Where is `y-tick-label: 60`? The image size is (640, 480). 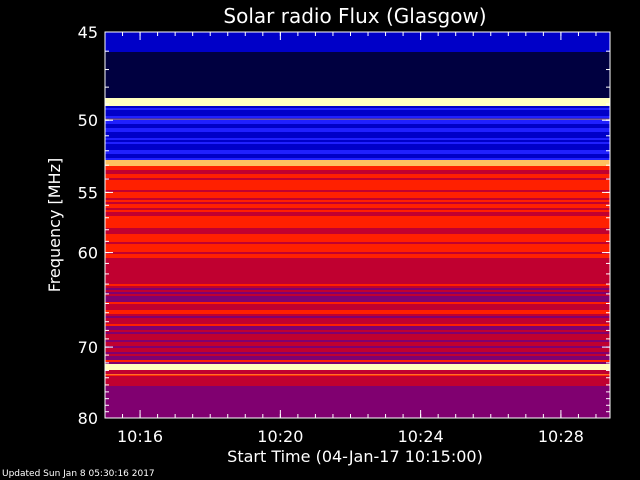
y-tick-label: 60 is located at coordinates (88, 253).